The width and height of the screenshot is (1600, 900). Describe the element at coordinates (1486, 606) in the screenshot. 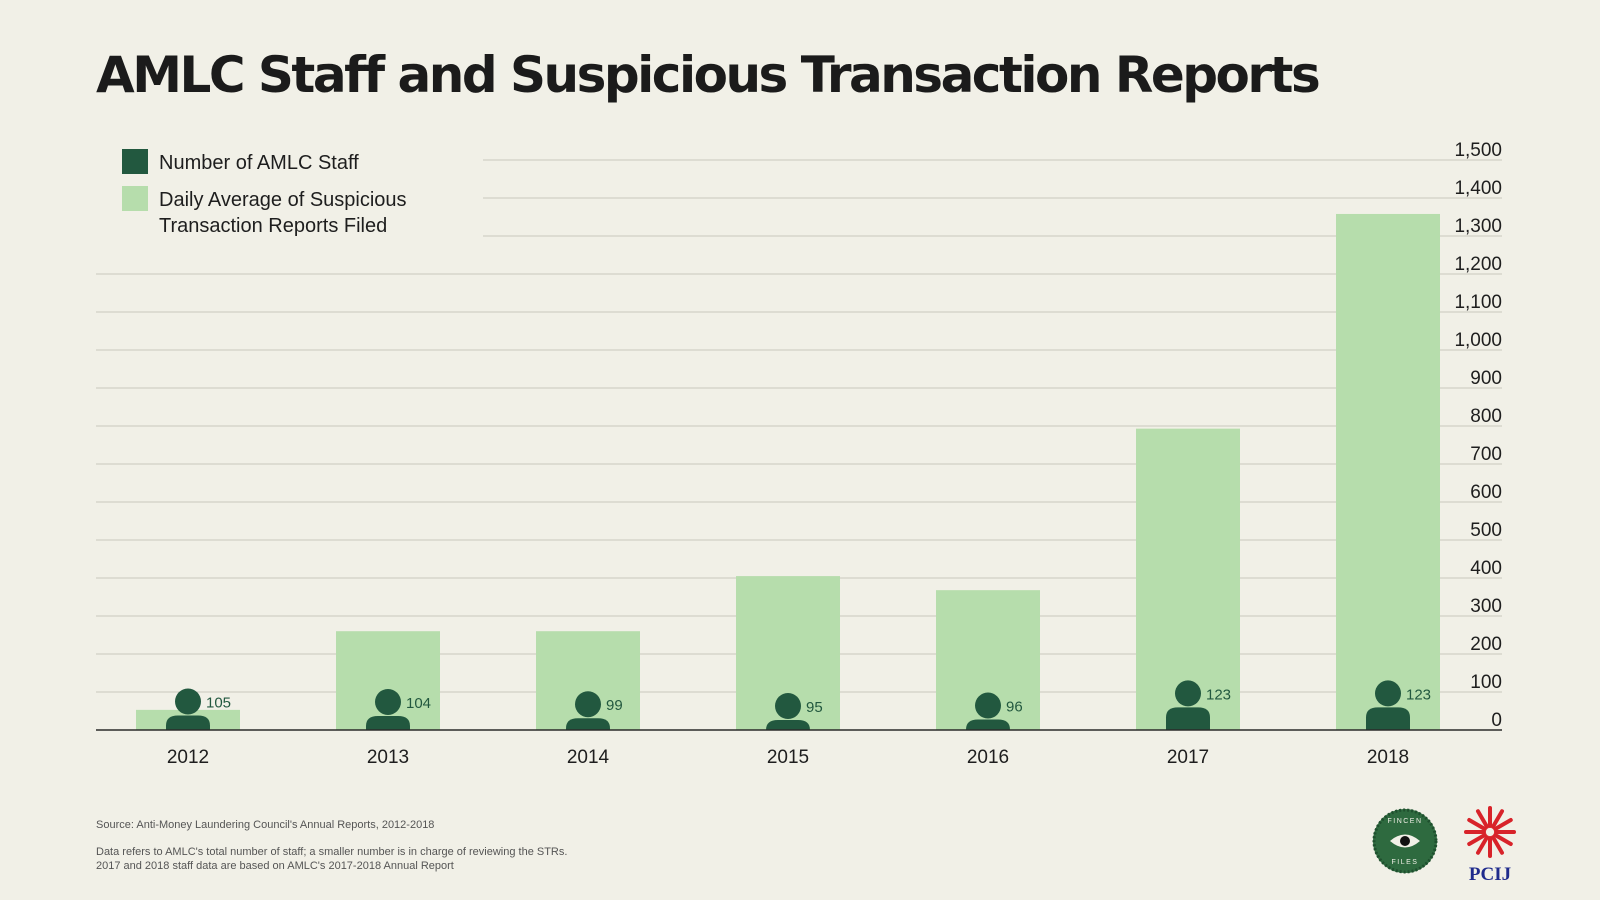

I see `y-tick-label: 300` at that location.